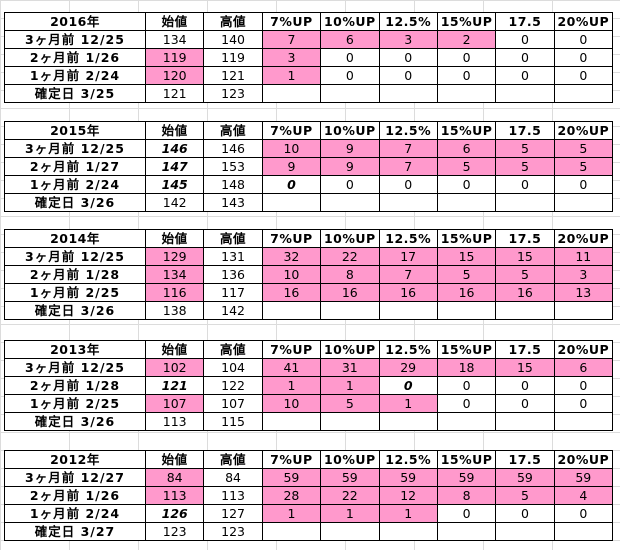 The height and width of the screenshot is (550, 620). Describe the element at coordinates (408, 256) in the screenshot. I see `table-cell: 17` at that location.